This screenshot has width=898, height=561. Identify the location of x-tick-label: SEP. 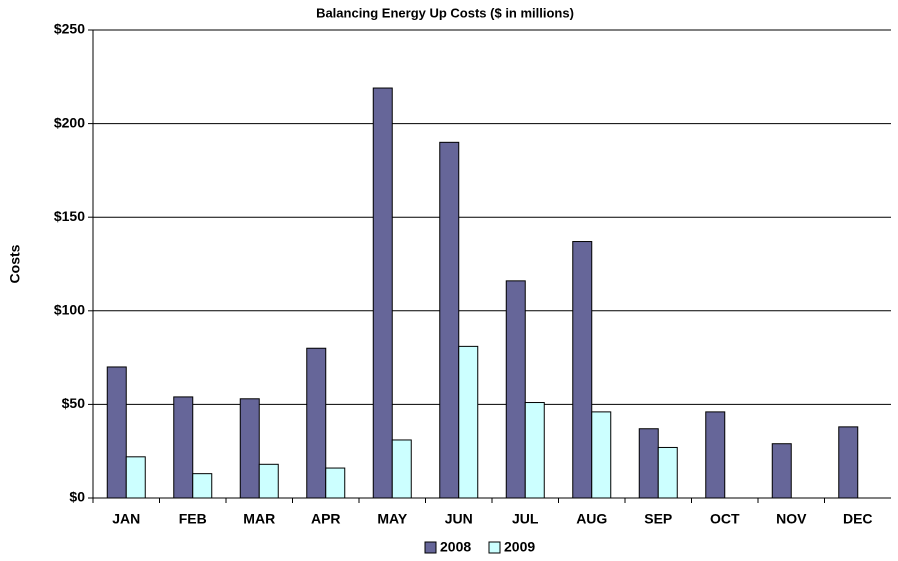
(658, 519).